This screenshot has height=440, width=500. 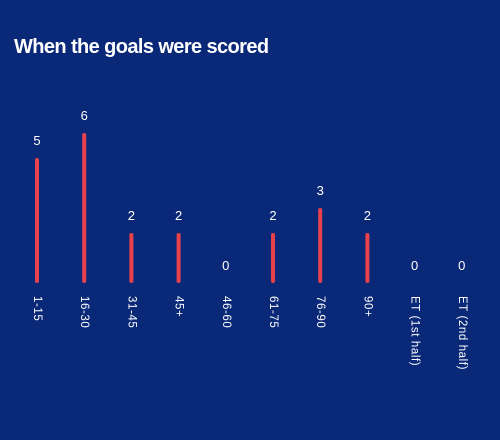 What do you see at coordinates (415, 331) in the screenshot?
I see `category-label: ET (1st half)` at bounding box center [415, 331].